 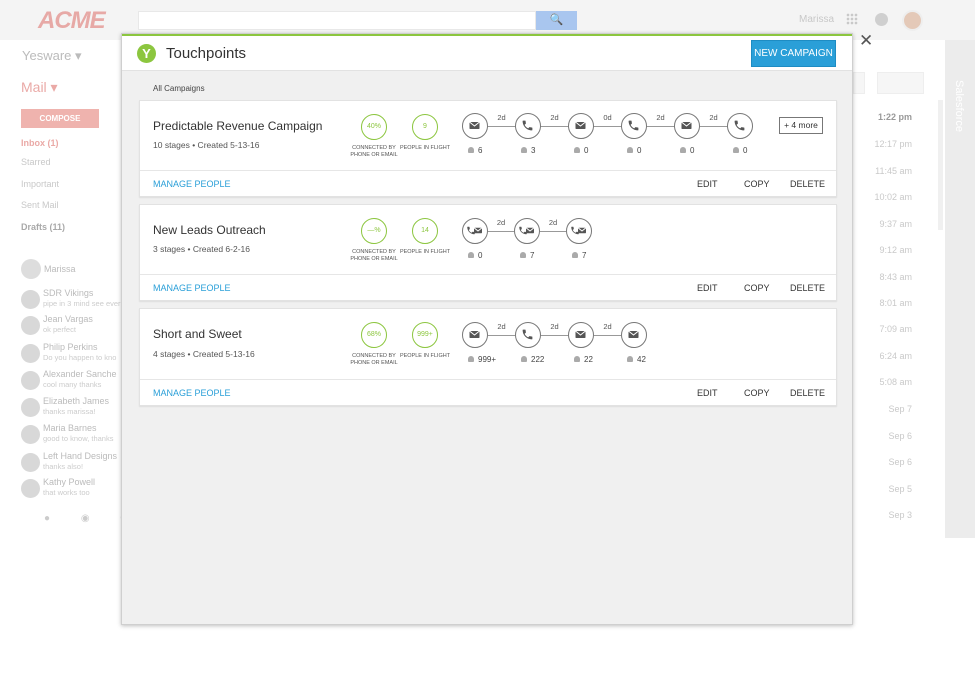 I want to click on contact-snippet: cool many thanks, so click(x=72, y=384).